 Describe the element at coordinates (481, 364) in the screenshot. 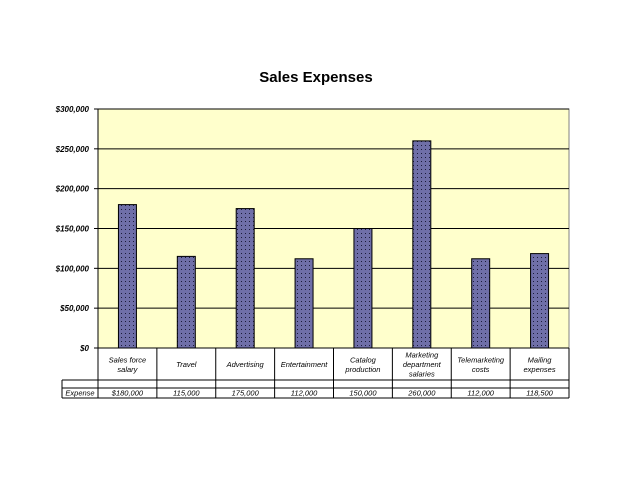

I see `category-label: Telemarketing costs` at that location.